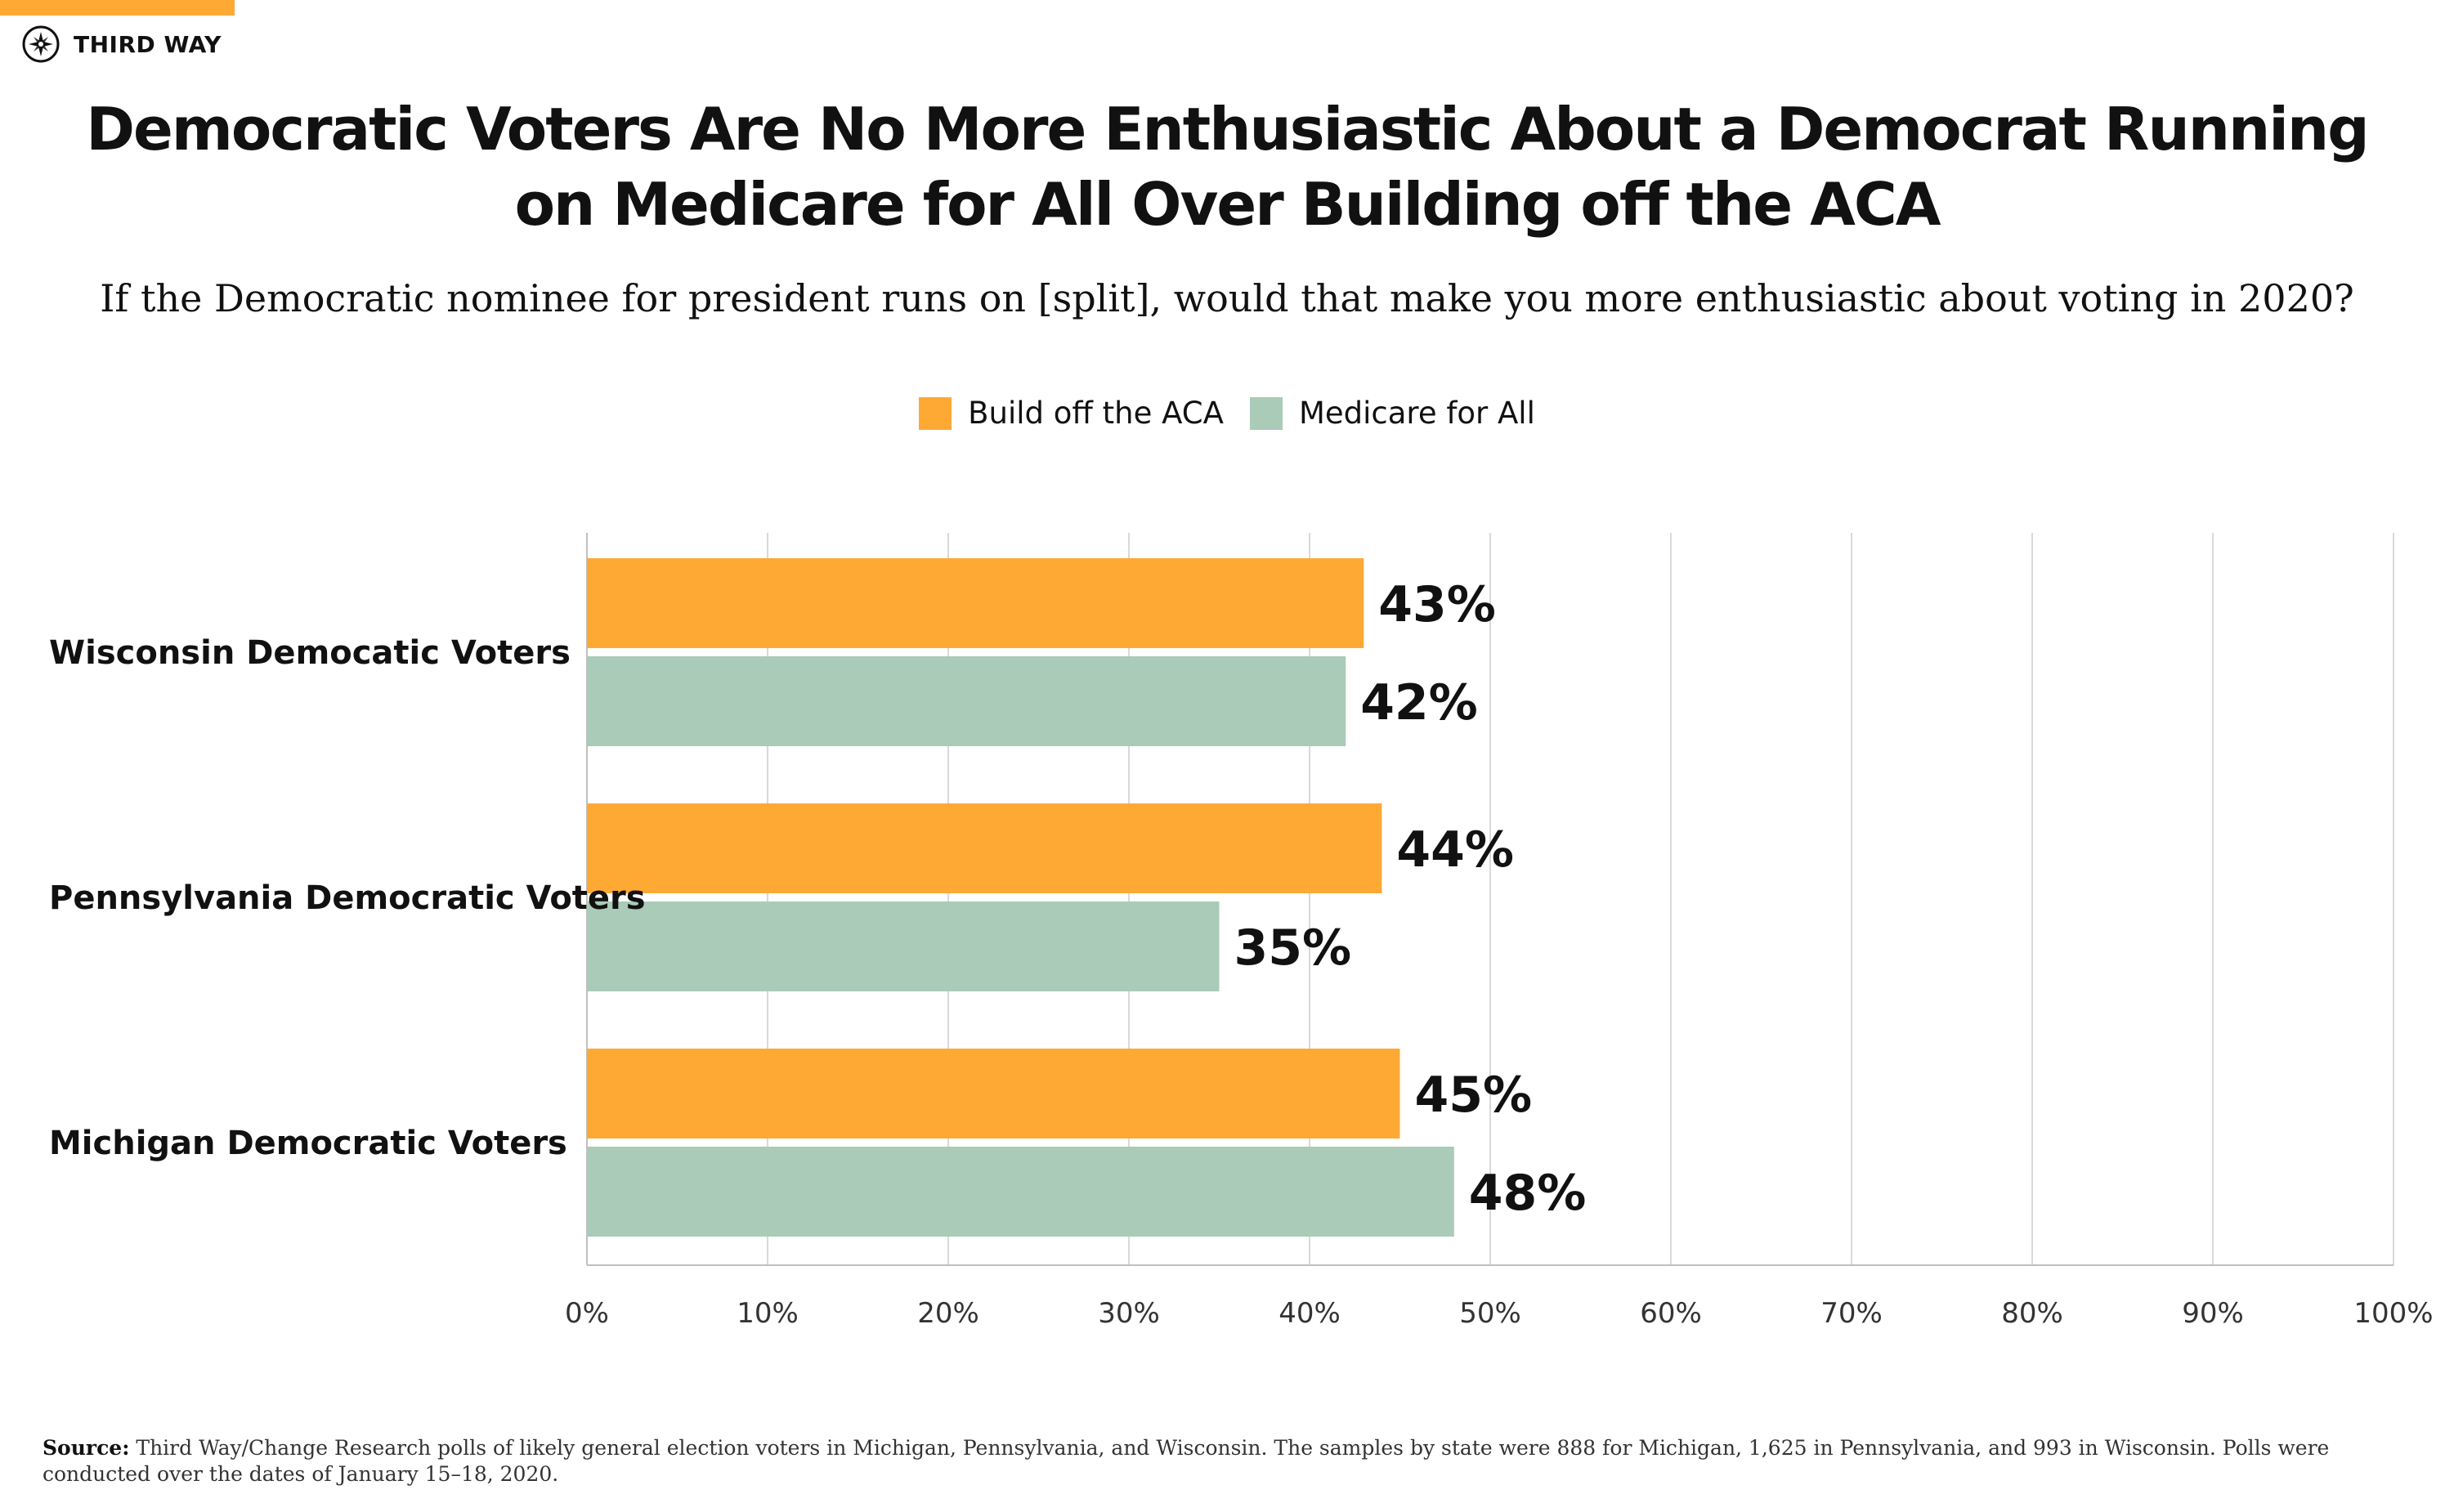 This screenshot has height=1512, width=2454. Describe the element at coordinates (1851, 1313) in the screenshot. I see `x-tick-label-70: 70%` at that location.